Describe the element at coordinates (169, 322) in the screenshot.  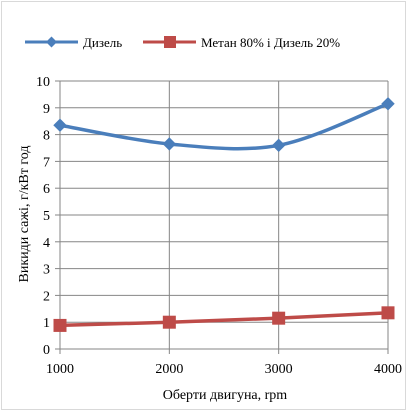
I see `data-point-metan-2000` at that location.